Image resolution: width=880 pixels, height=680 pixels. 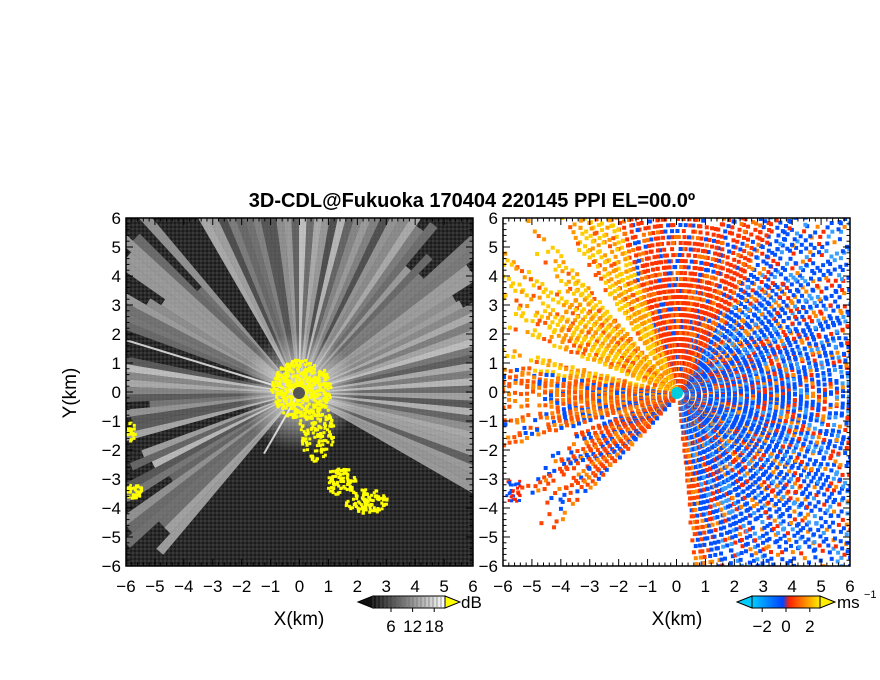 What do you see at coordinates (257, 436) in the screenshot?
I see `left-overflow-echoes` at bounding box center [257, 436].